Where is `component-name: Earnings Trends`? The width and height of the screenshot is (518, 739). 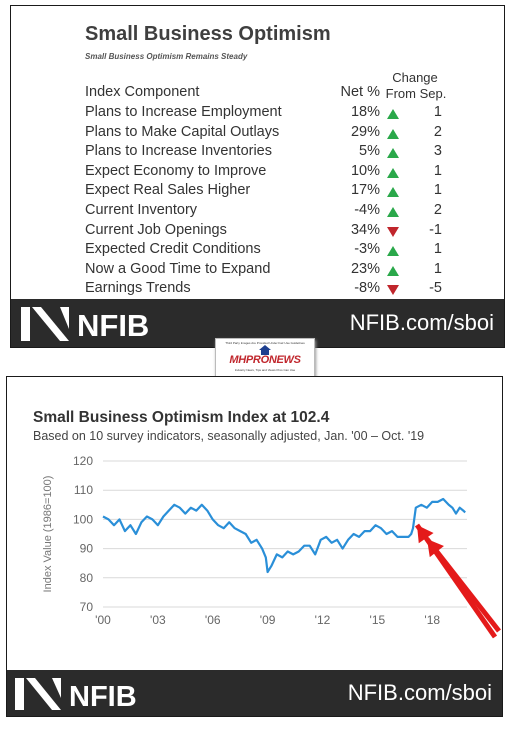
component-name: Earnings Trends is located at coordinates (138, 288).